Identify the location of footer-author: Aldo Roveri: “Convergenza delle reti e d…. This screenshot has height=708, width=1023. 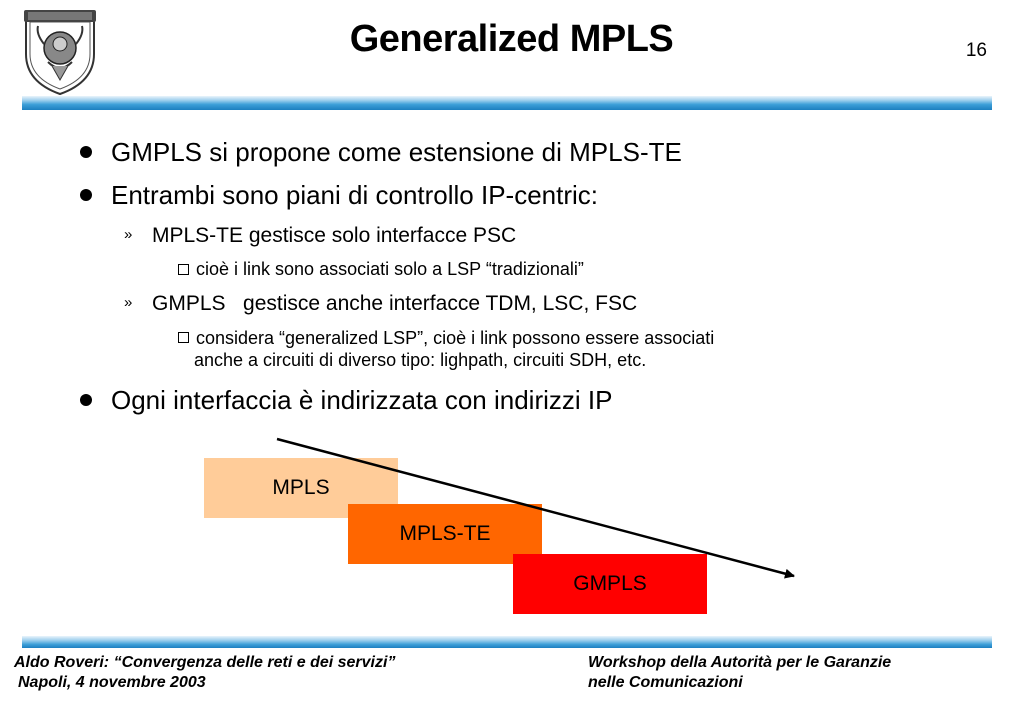
(205, 662).